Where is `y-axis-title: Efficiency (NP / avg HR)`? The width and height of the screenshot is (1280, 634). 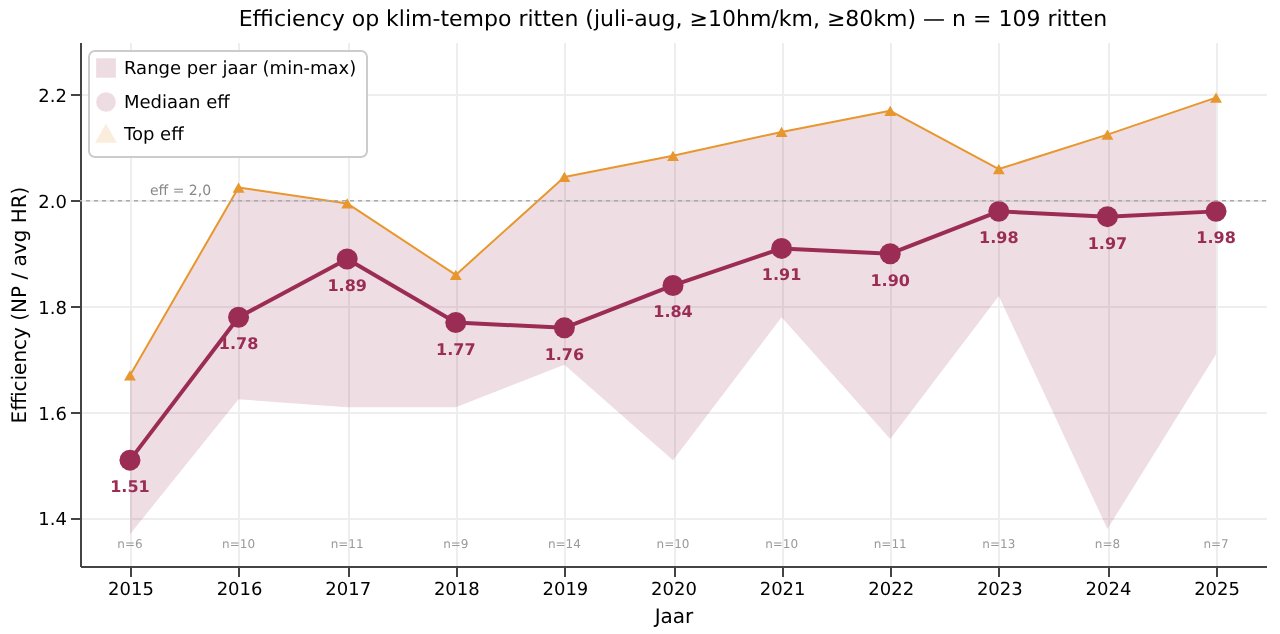
y-axis-title: Efficiency (NP / avg HR) is located at coordinates (21, 305).